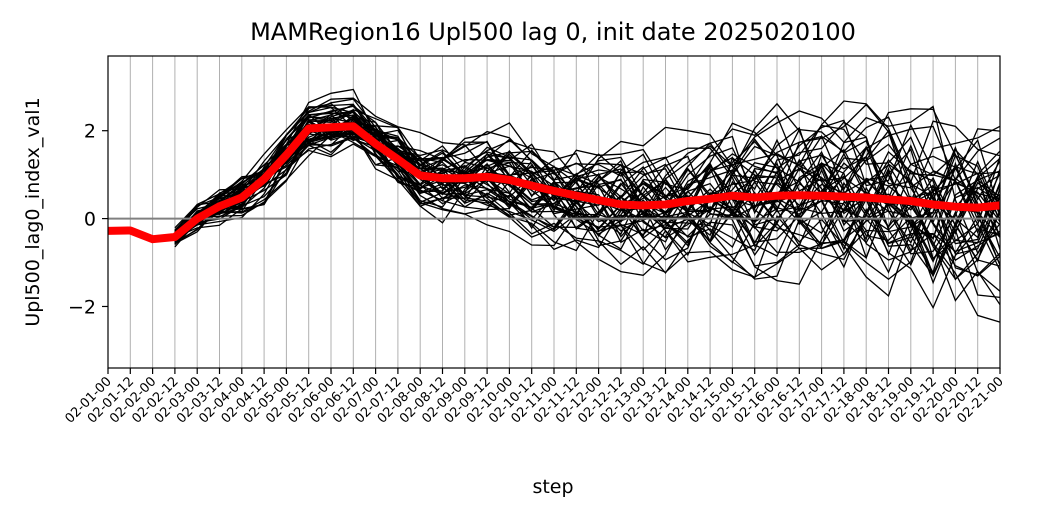 The height and width of the screenshot is (516, 1057). I want to click on y-axis-ticks: −2 0 2, so click(88, 219).